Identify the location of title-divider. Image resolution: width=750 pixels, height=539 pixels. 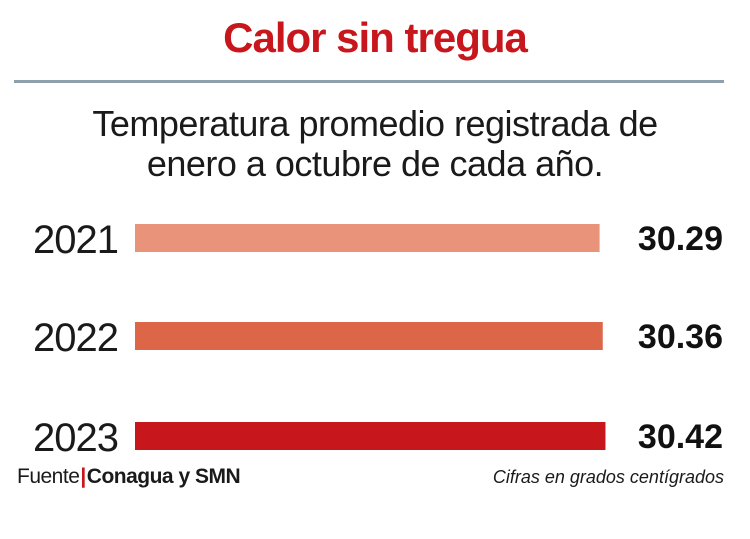
(369, 81).